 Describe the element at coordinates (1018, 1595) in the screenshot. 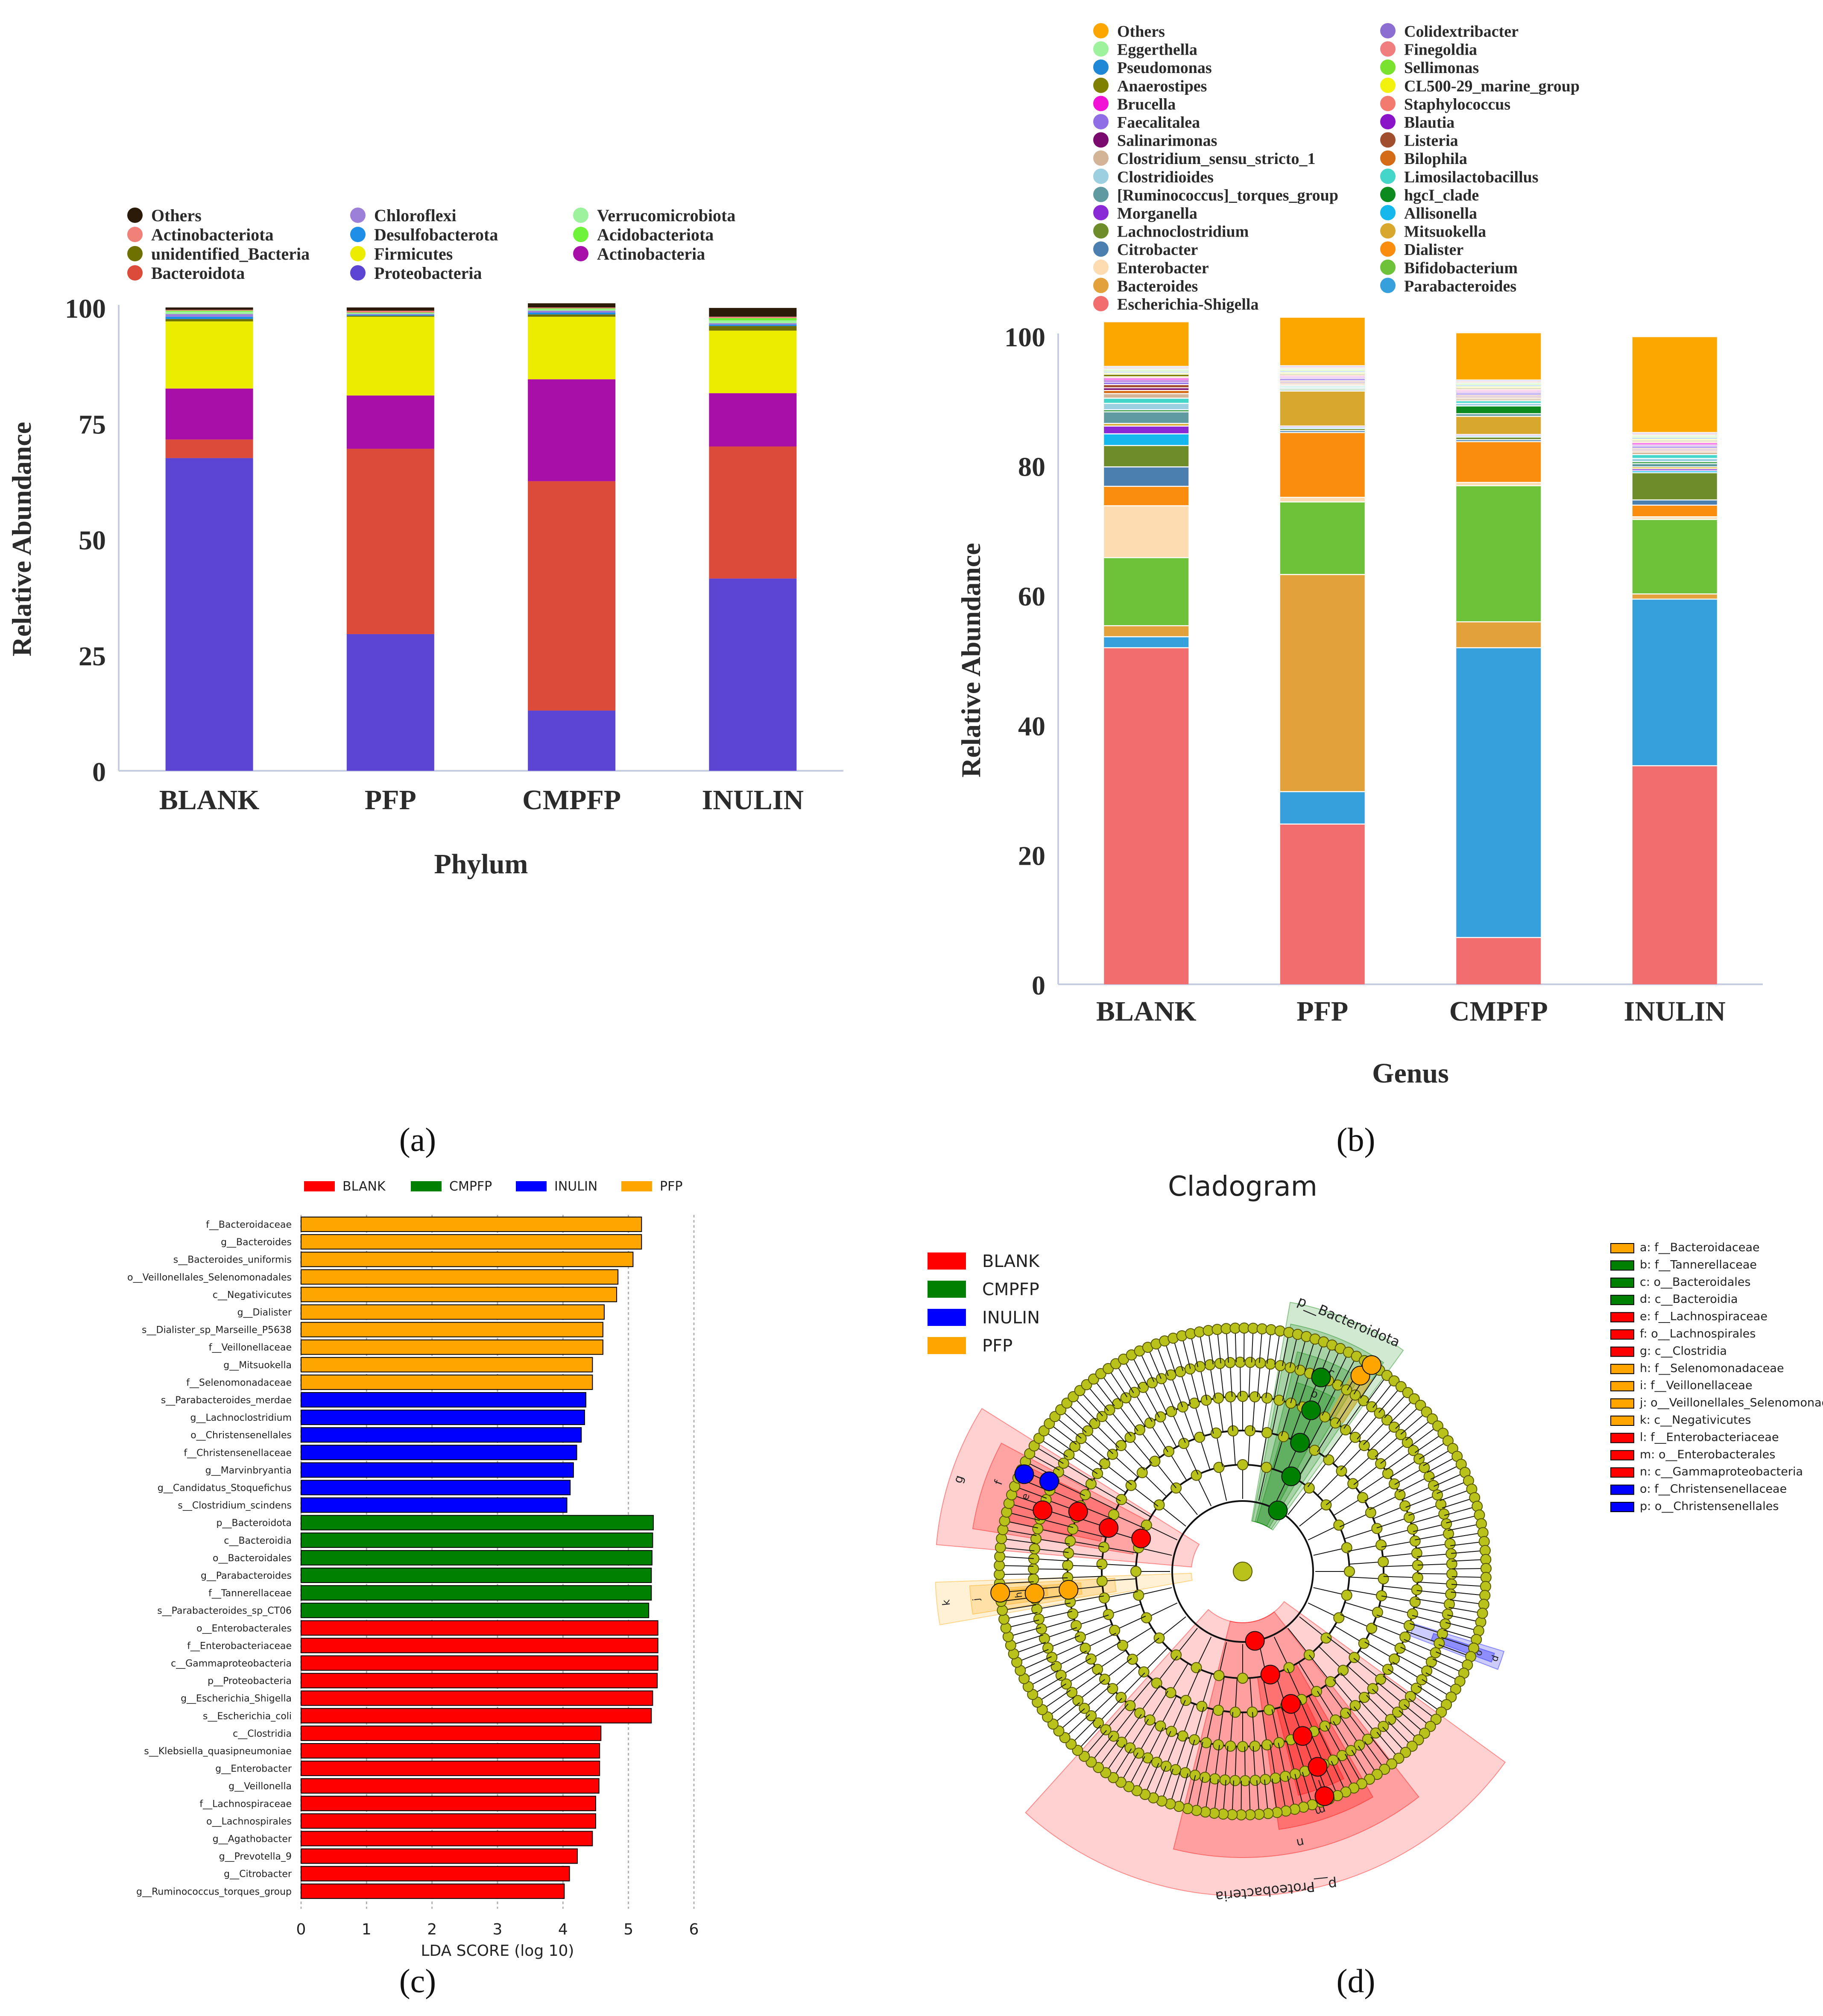

I see `clade-label: h` at that location.